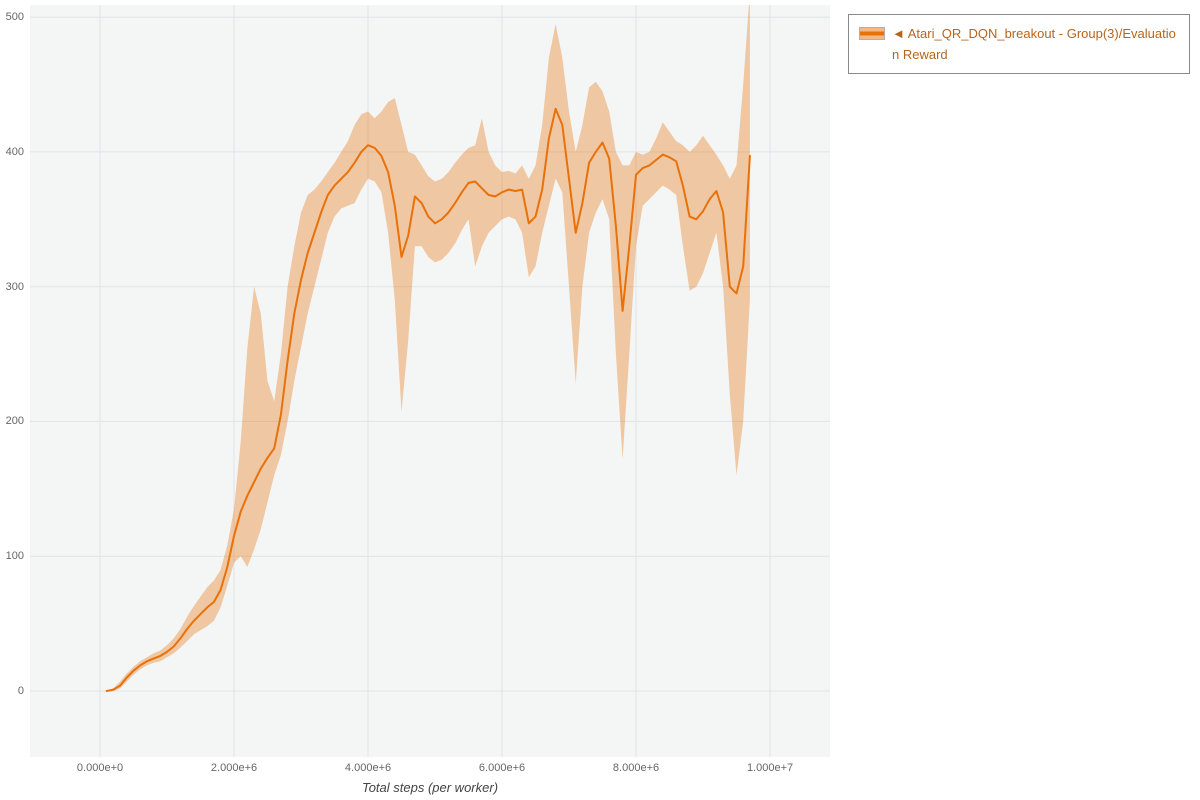 This screenshot has width=1200, height=800. What do you see at coordinates (100, 768) in the screenshot?
I see `x-tick-label: 0.000e+0` at bounding box center [100, 768].